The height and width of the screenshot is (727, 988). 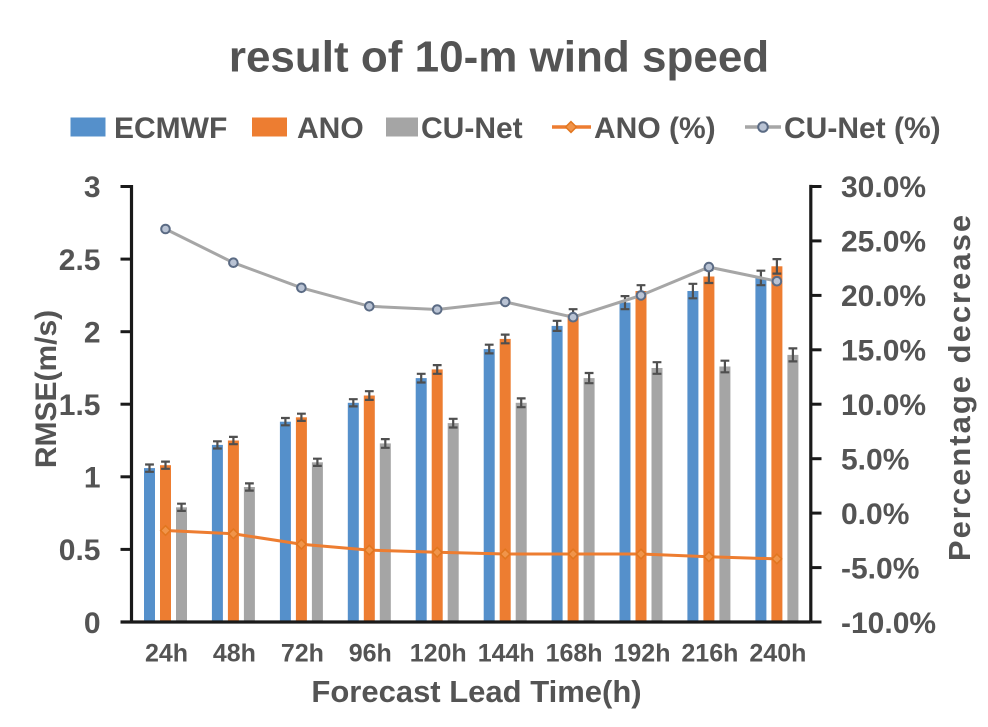 What do you see at coordinates (438, 654) in the screenshot?
I see `svg-text: 120h` at bounding box center [438, 654].